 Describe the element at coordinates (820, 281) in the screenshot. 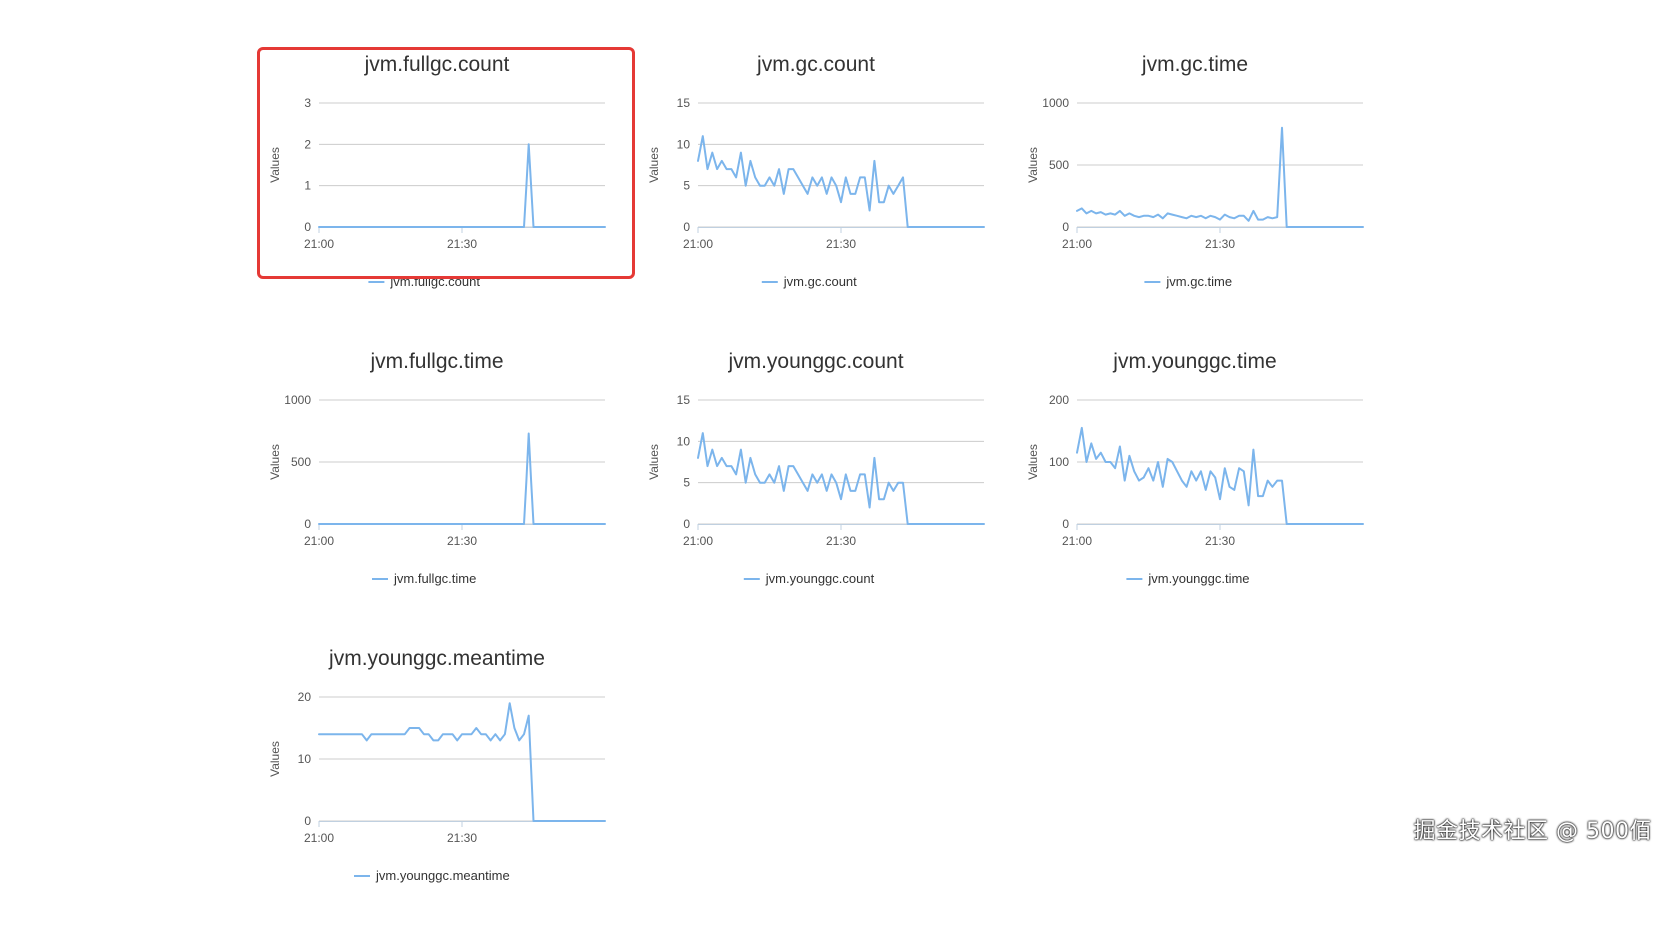

I see `legend-label: jvm.gc.count` at that location.